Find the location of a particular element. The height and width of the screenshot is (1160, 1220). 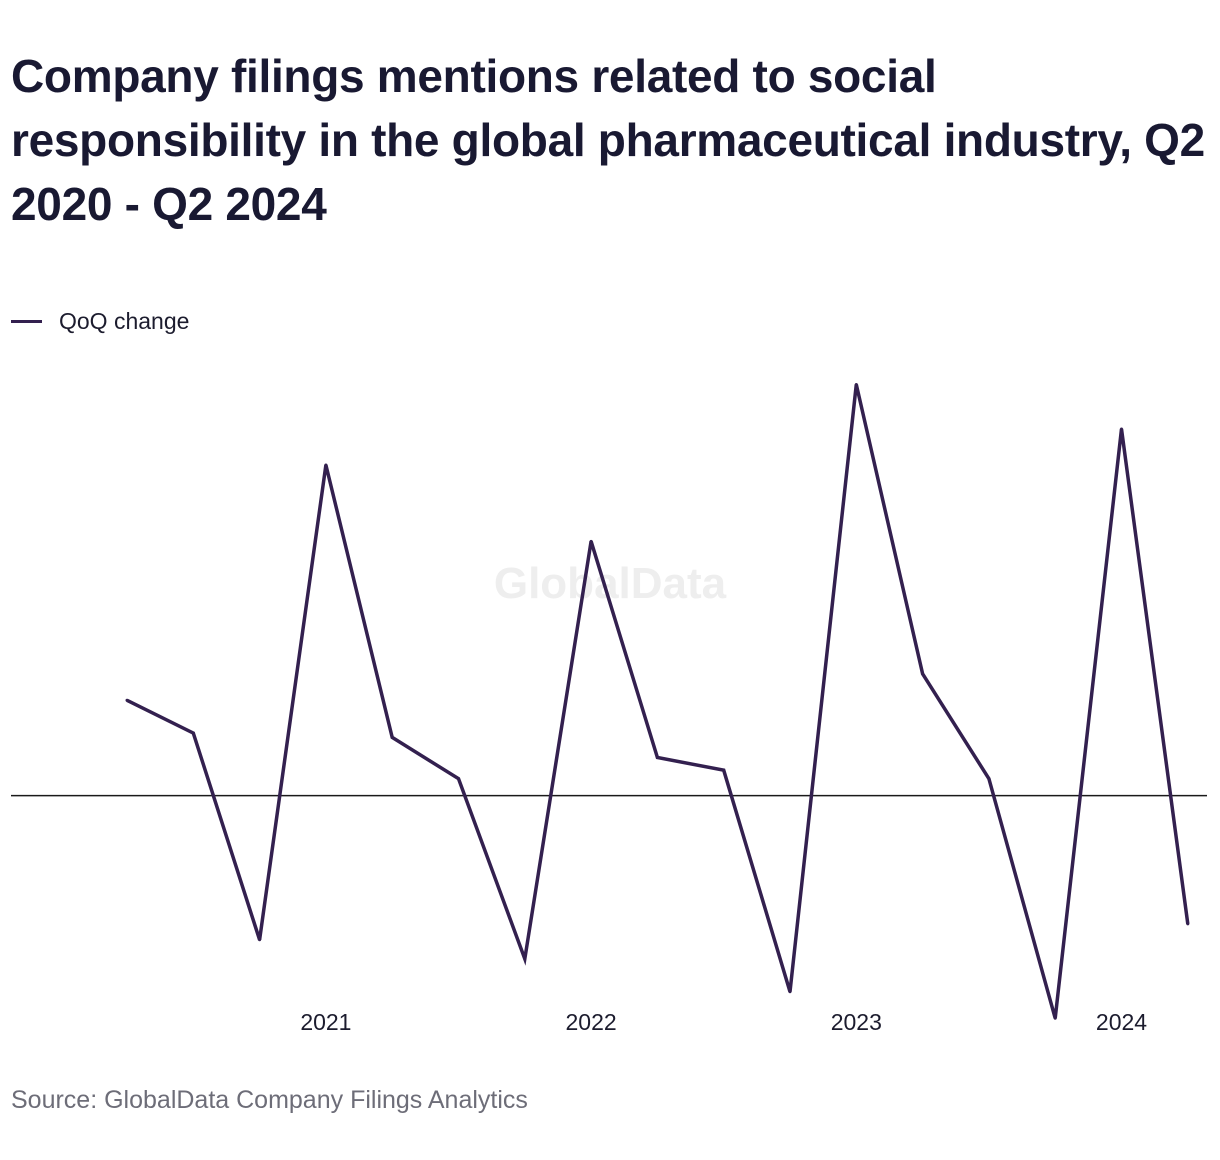

legend: QoQ change is located at coordinates (100, 321).